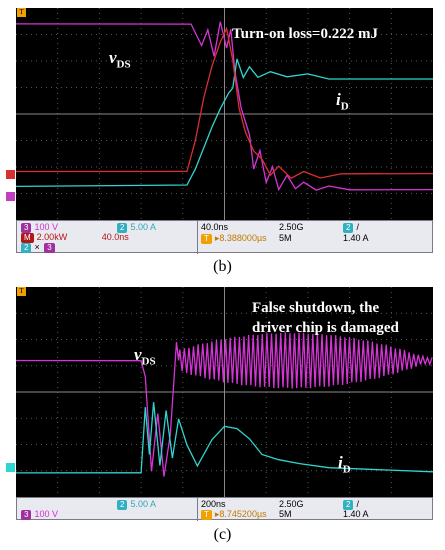 This screenshot has height=550, width=445. What do you see at coordinates (234, 514) in the screenshot?
I see `delay-c: T ▸8.745200µs` at bounding box center [234, 514].